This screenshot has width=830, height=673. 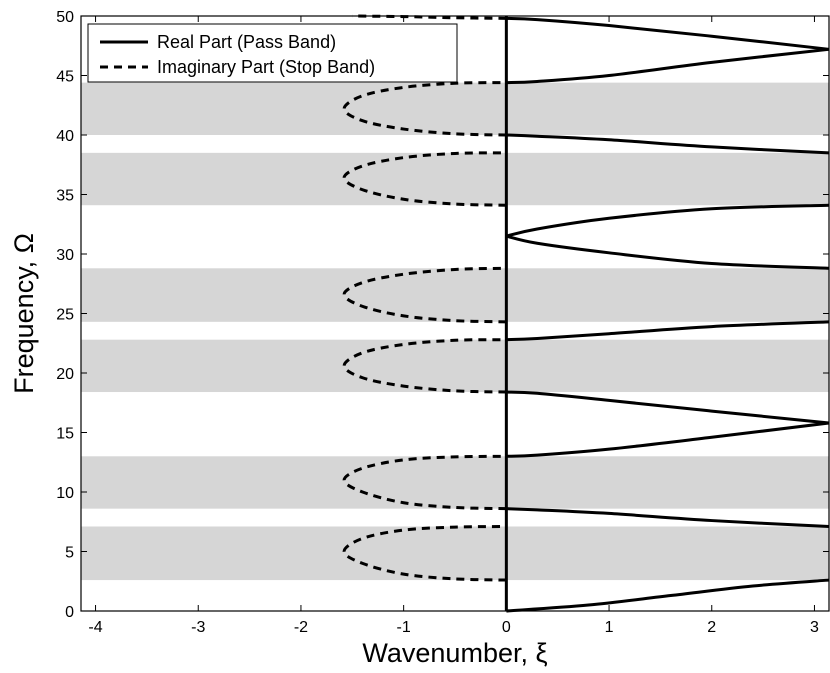 I want to click on x-tick-label: -1, so click(x=404, y=627).